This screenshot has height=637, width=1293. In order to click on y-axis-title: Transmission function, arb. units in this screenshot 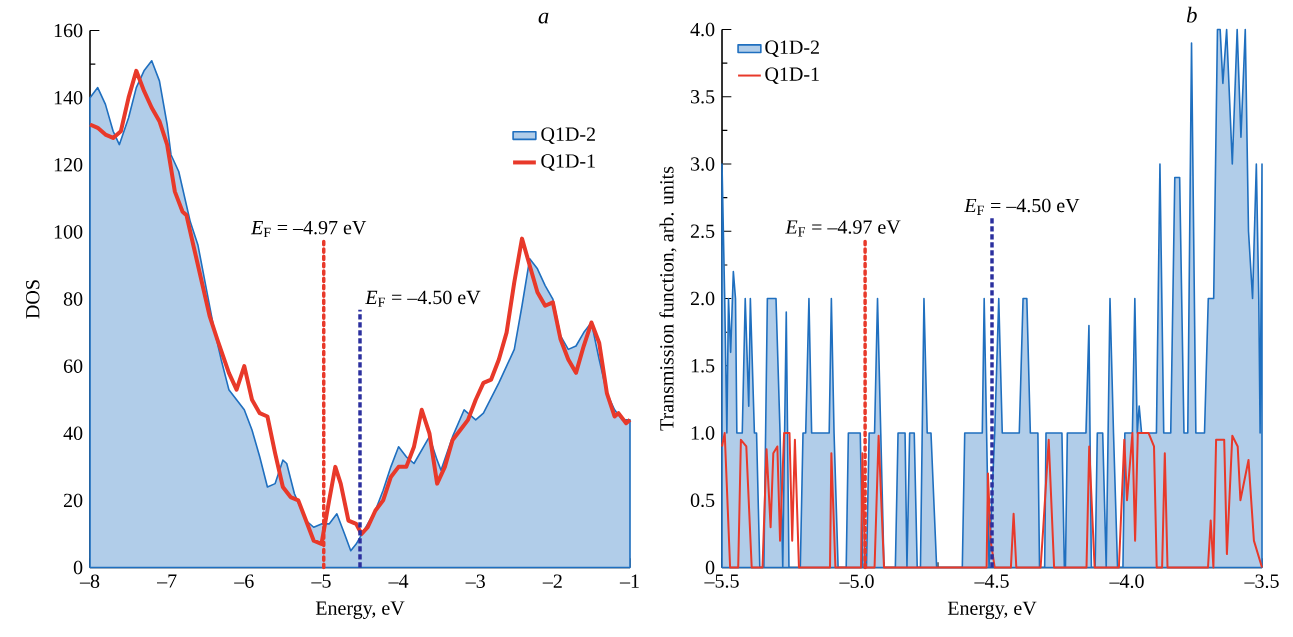, I will do `click(668, 299)`.